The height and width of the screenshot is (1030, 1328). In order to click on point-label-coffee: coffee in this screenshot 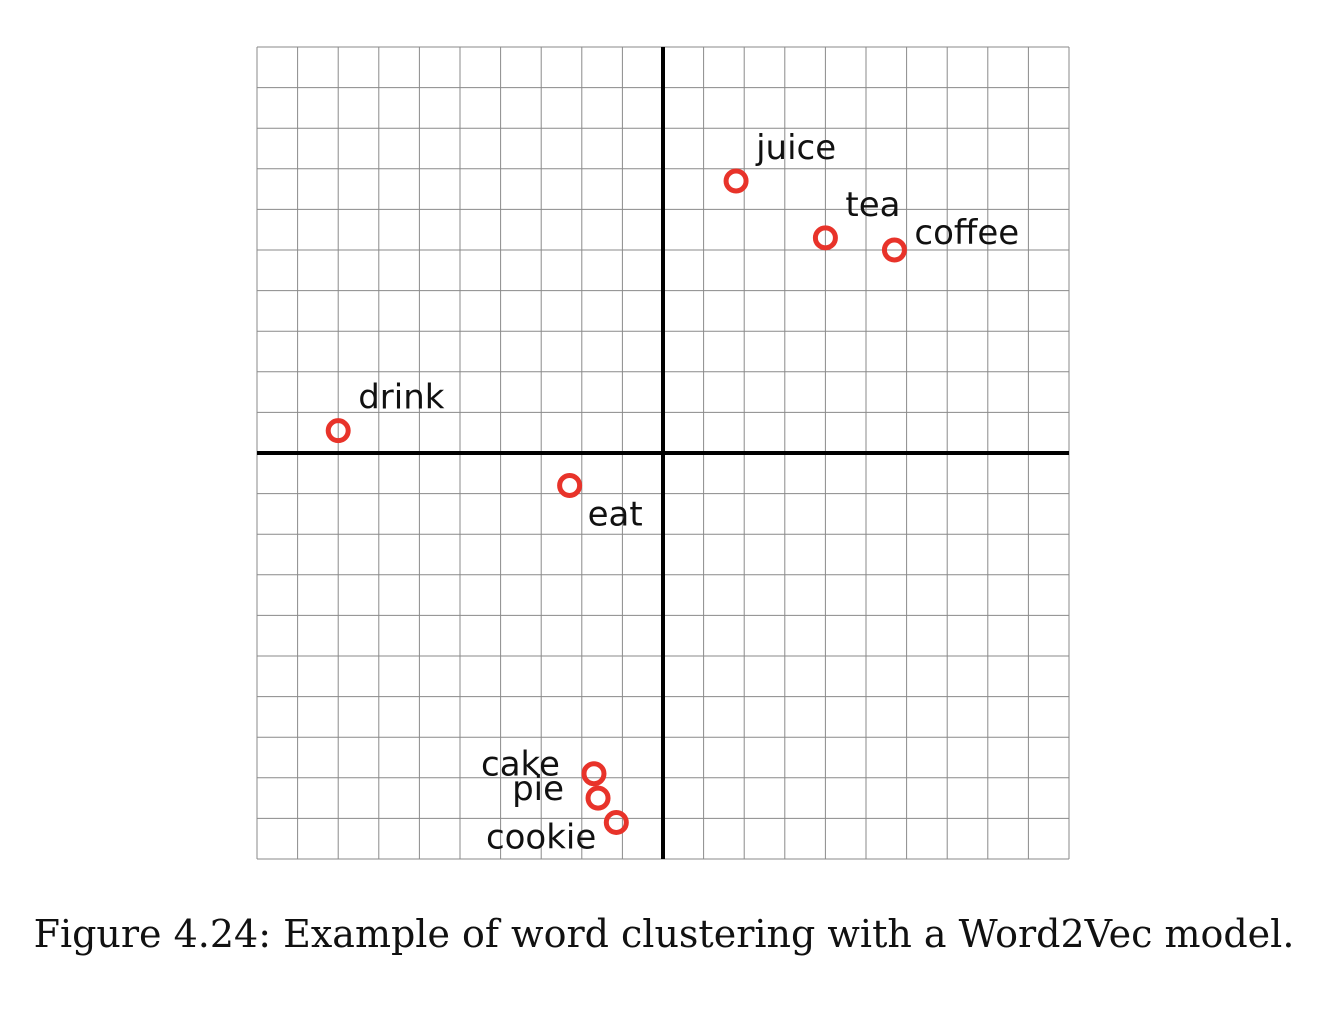, I will do `click(966, 233)`.